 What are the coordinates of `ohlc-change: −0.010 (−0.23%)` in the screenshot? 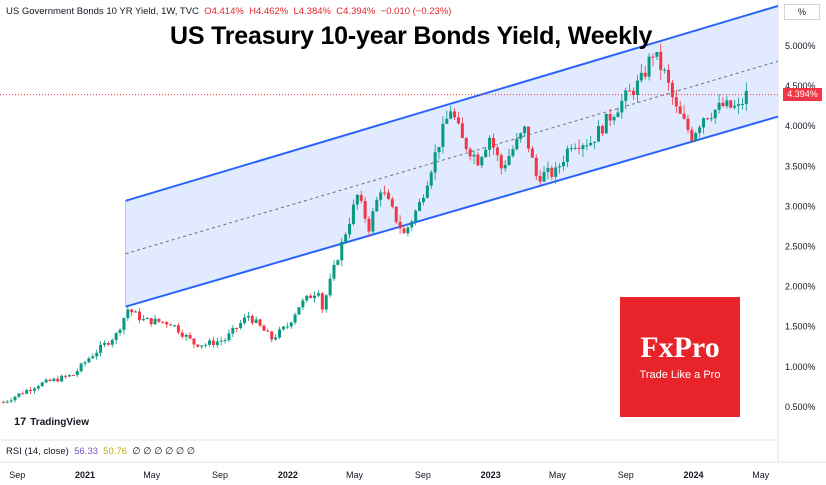 It's located at (416, 11).